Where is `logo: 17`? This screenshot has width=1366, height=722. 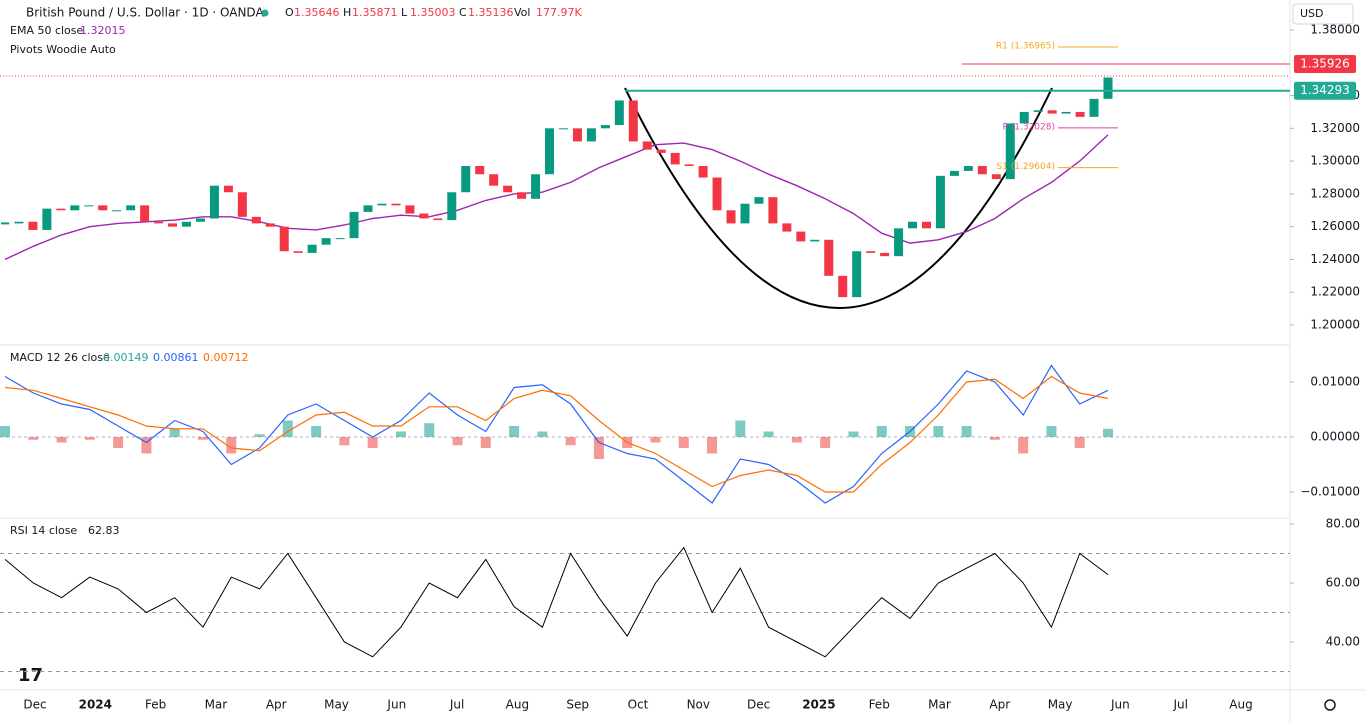 logo: 17 is located at coordinates (30, 675).